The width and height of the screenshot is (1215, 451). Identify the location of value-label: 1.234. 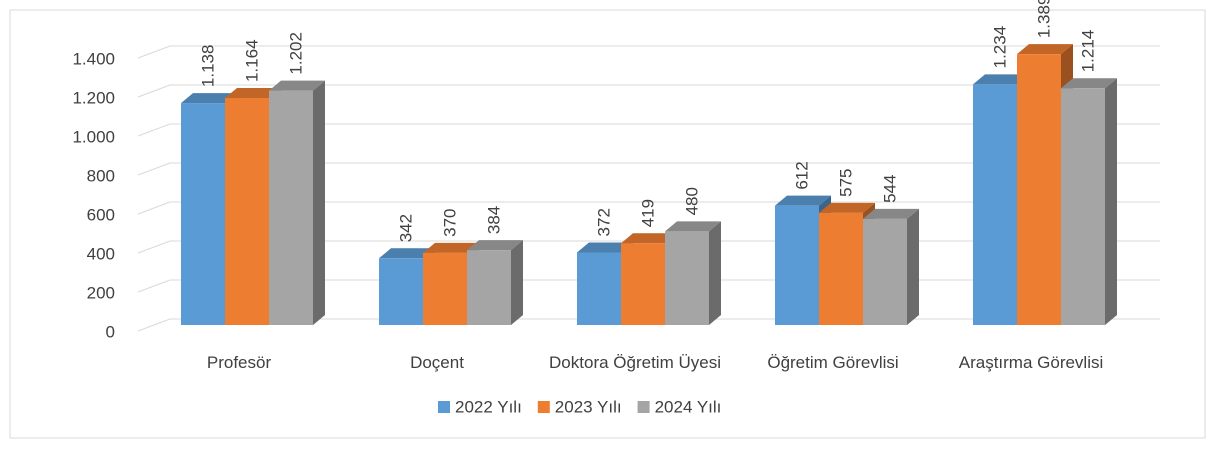
(999, 47).